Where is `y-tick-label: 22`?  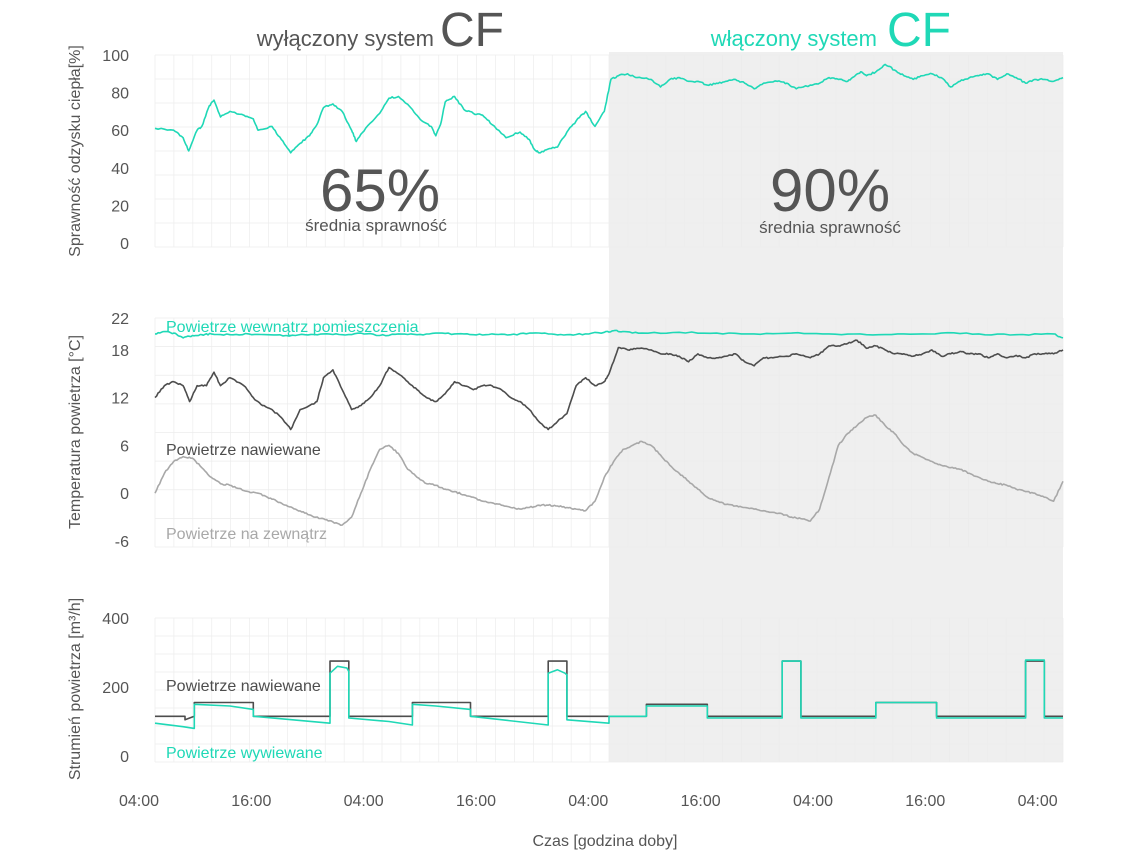
y-tick-label: 22 is located at coordinates (120, 319).